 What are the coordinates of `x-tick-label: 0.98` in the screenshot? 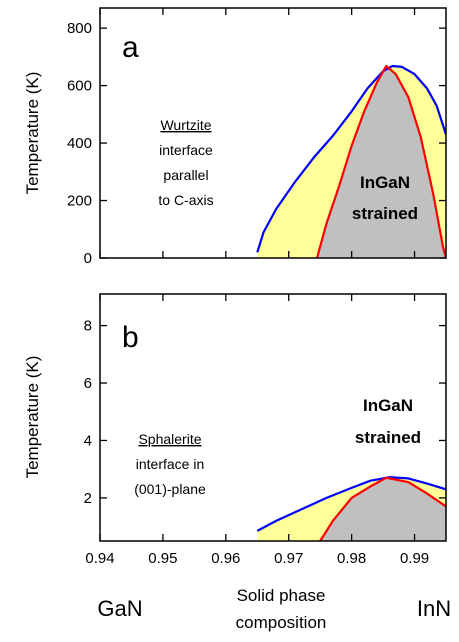 It's located at (351, 558).